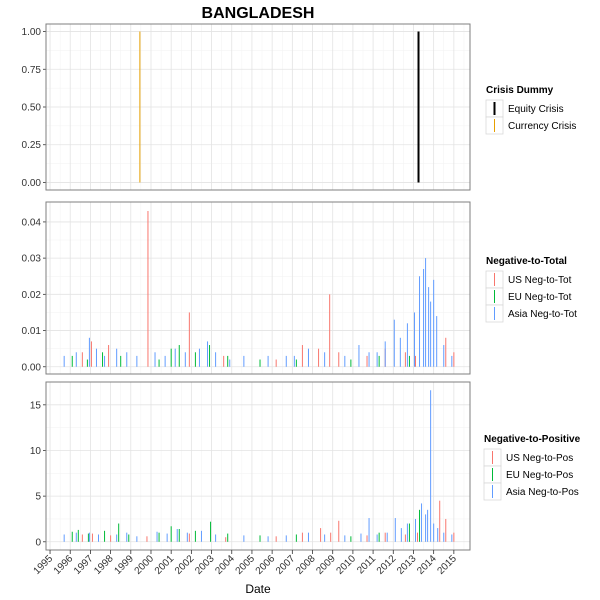 The image size is (600, 600). Describe the element at coordinates (542, 492) in the screenshot. I see `legend-entry: Asia Neg-to-Pos` at that location.